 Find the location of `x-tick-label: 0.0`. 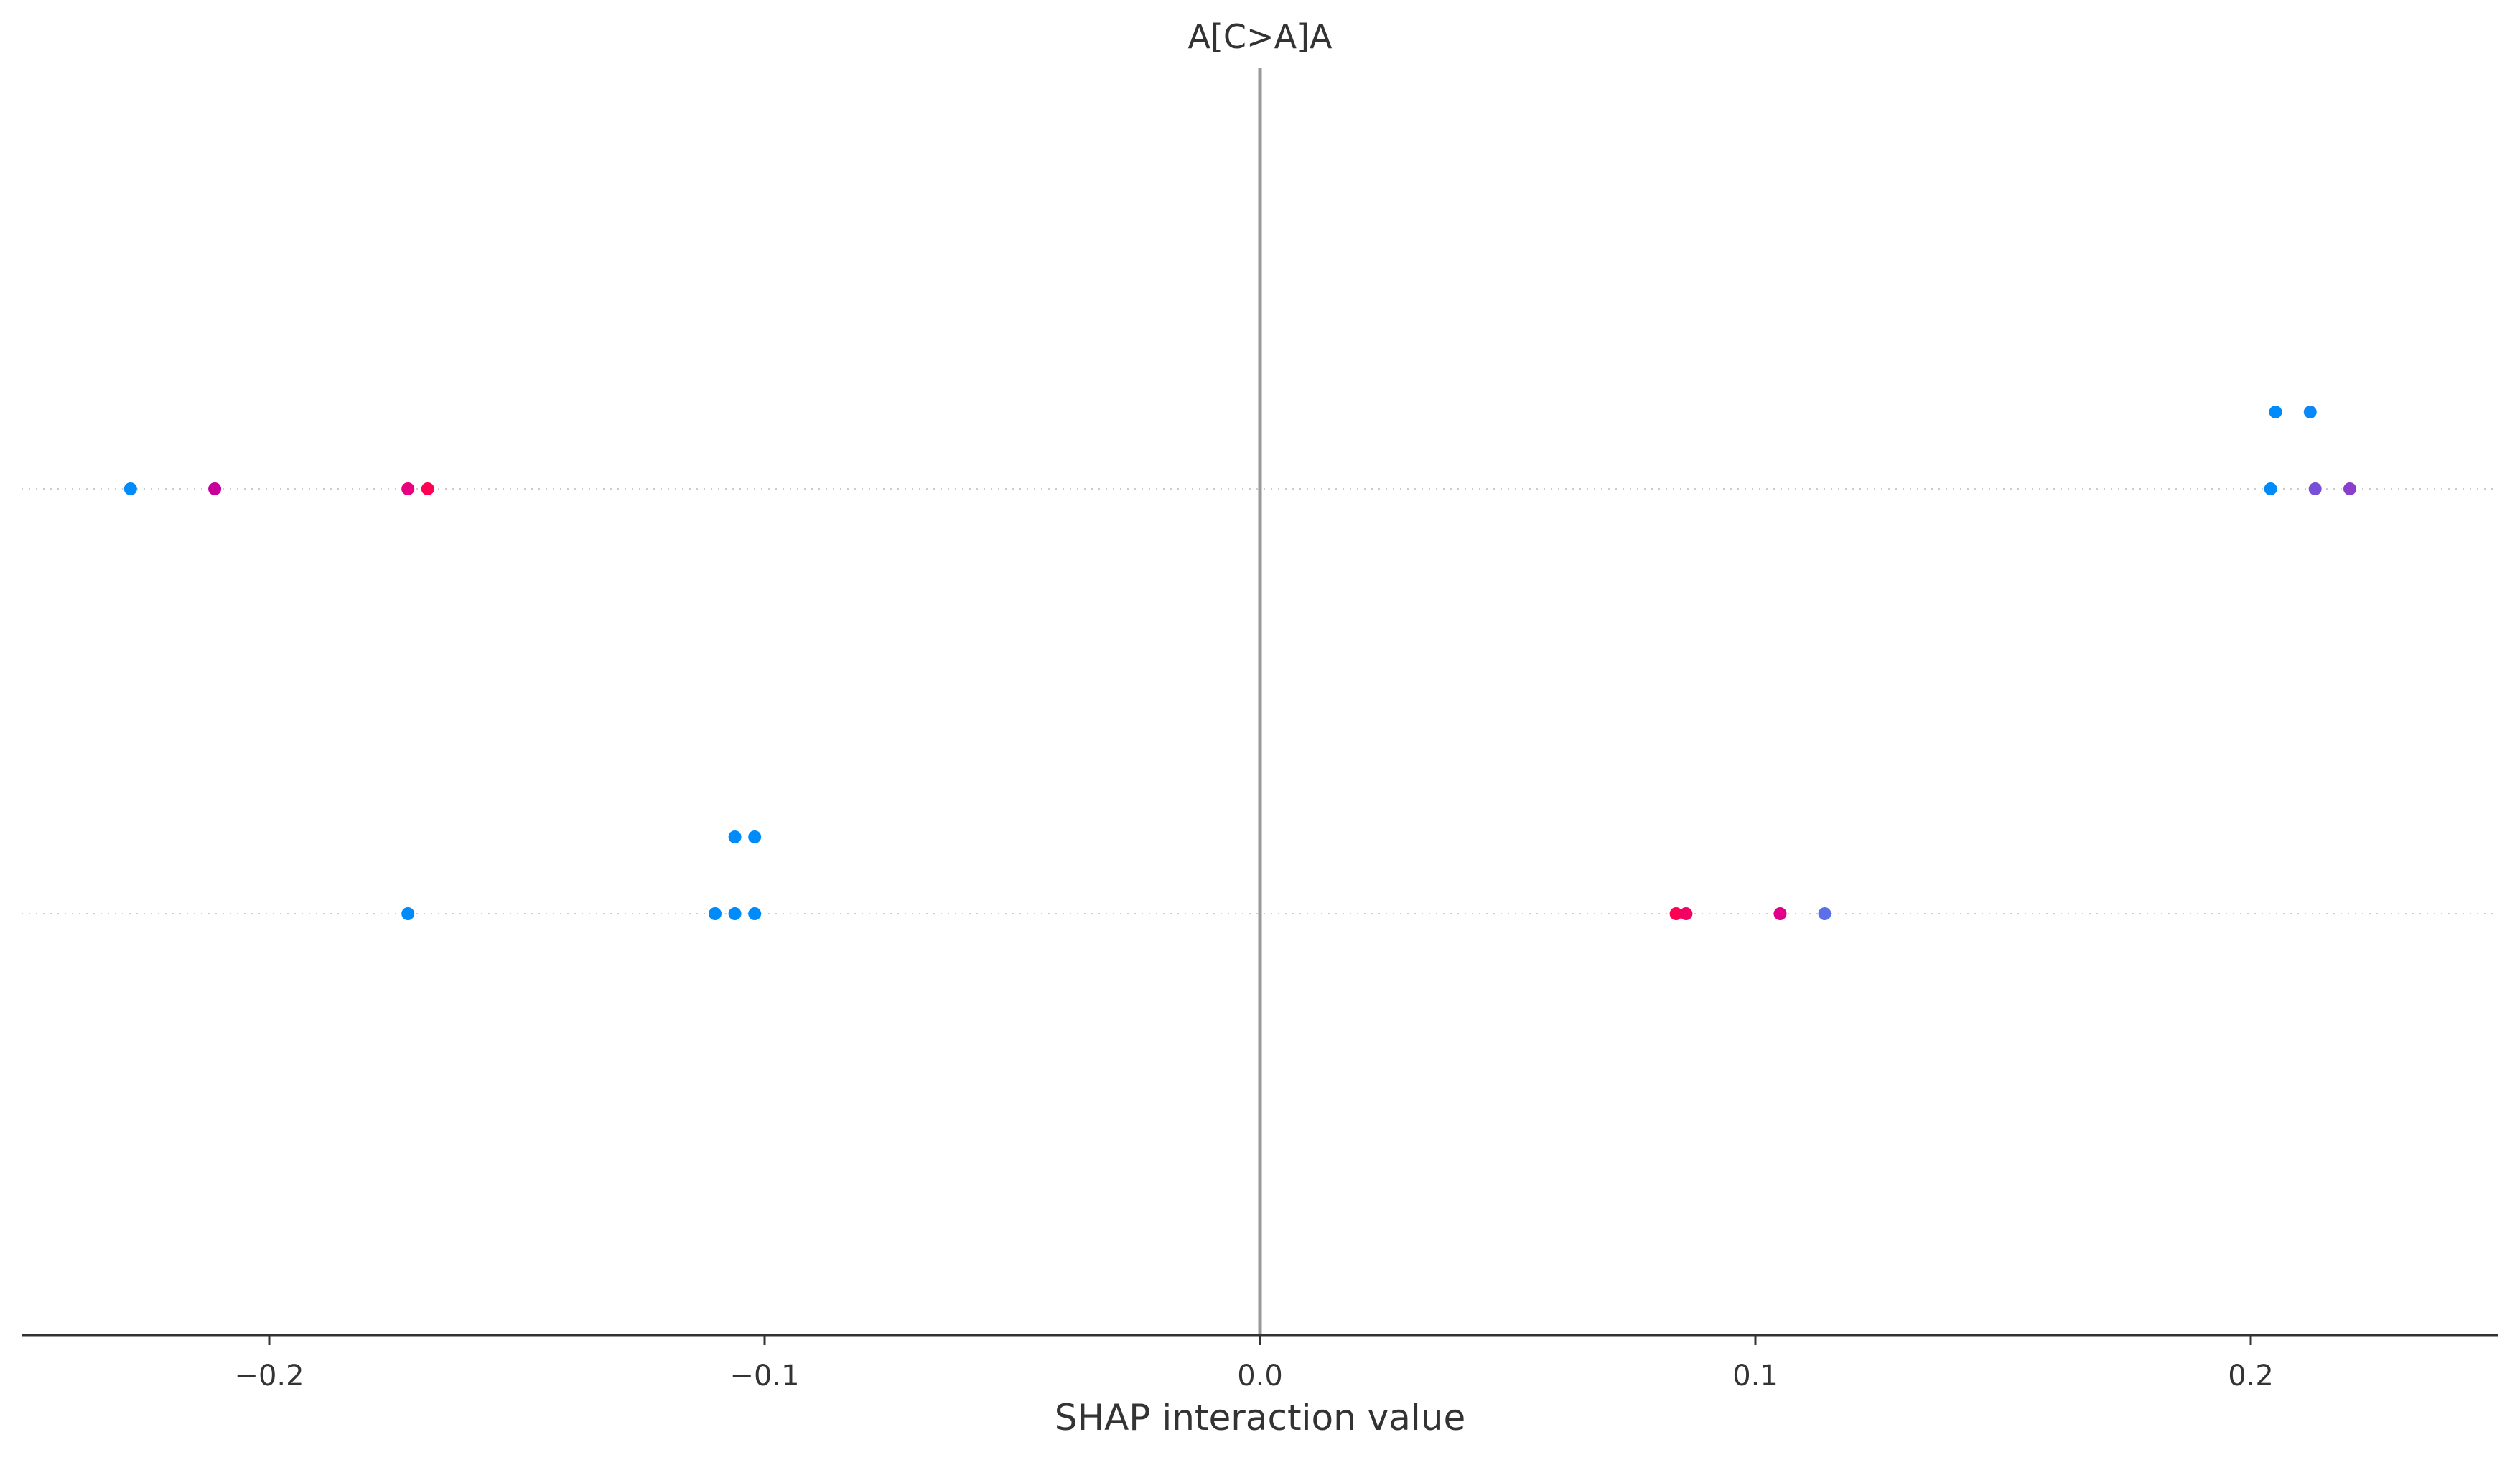

x-tick-label: 0.0 is located at coordinates (1260, 1377).